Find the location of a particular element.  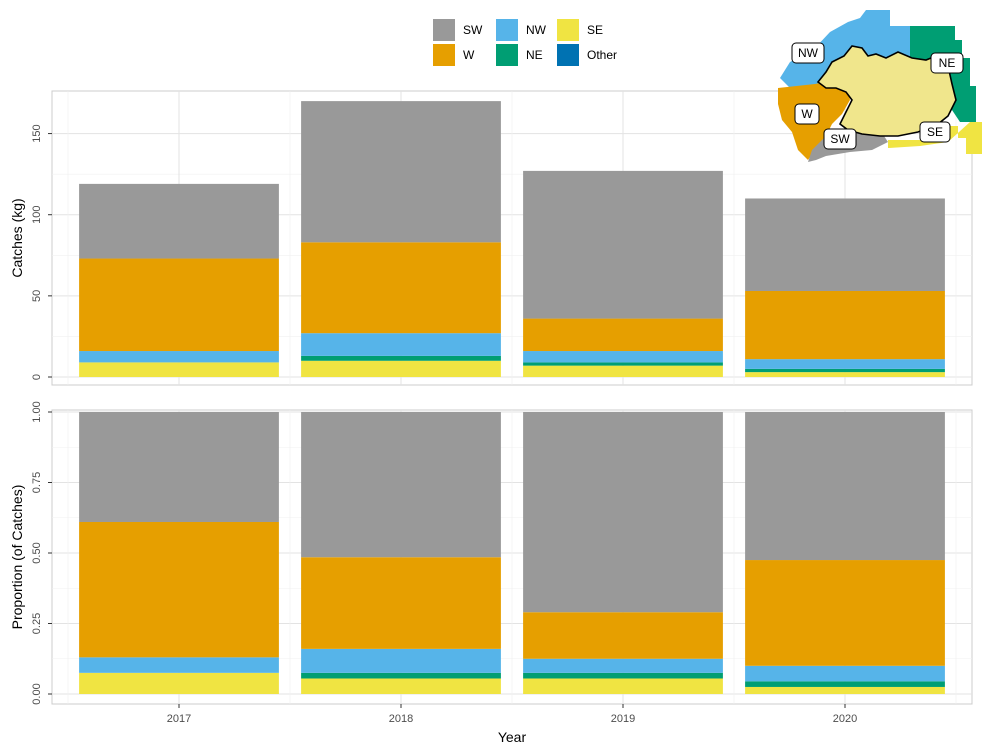

legend-label: NE is located at coordinates (534, 55).